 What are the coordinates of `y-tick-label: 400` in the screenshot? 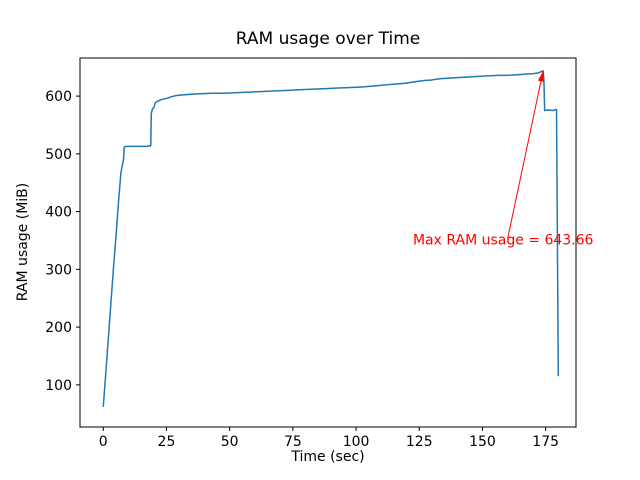 It's located at (58, 213).